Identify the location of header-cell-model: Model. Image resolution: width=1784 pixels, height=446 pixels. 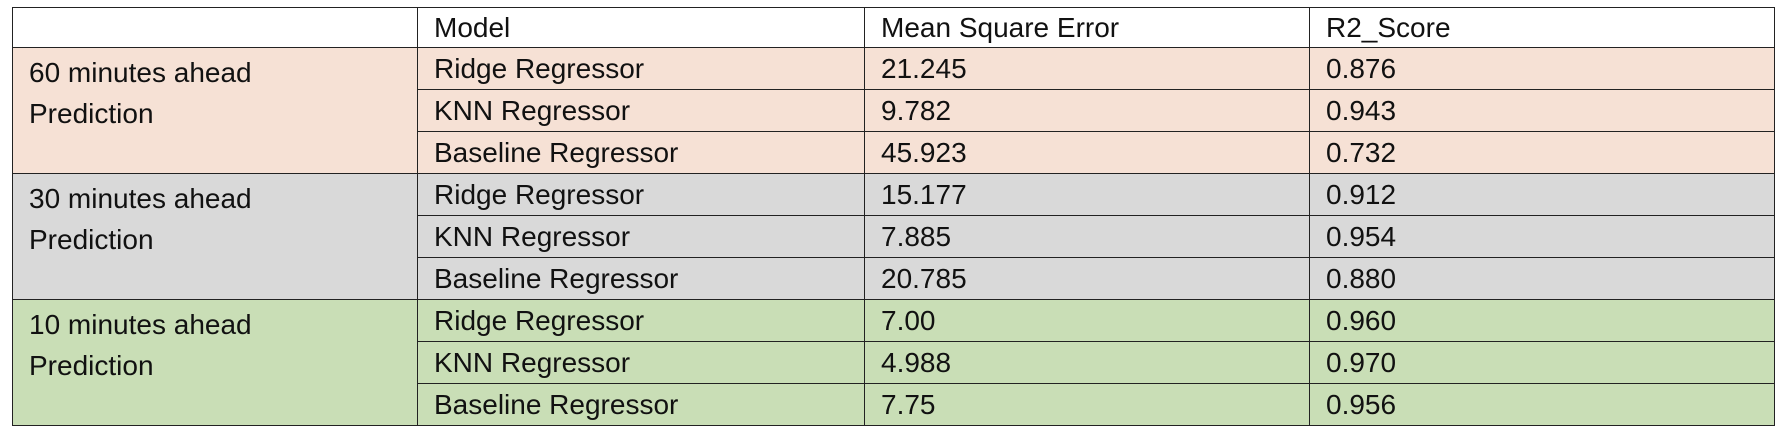
(641, 27).